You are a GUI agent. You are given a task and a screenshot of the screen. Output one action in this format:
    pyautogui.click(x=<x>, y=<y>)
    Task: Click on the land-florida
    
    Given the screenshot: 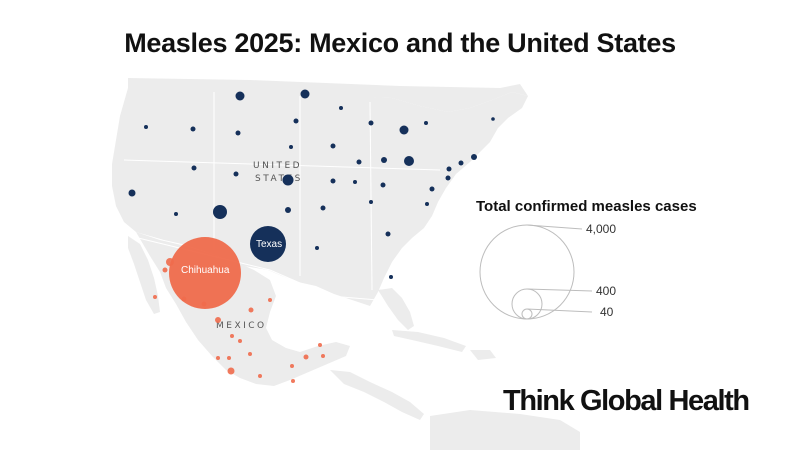 What is the action you would take?
    pyautogui.click(x=396, y=309)
    